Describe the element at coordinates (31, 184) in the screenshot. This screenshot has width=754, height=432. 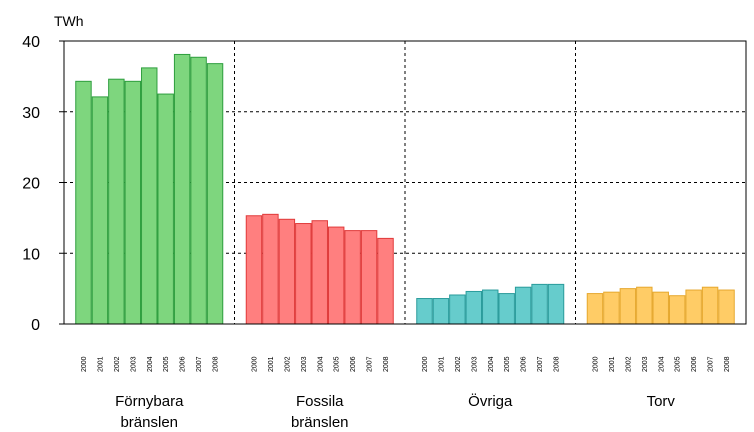
I see `y-tick-label: 20` at that location.